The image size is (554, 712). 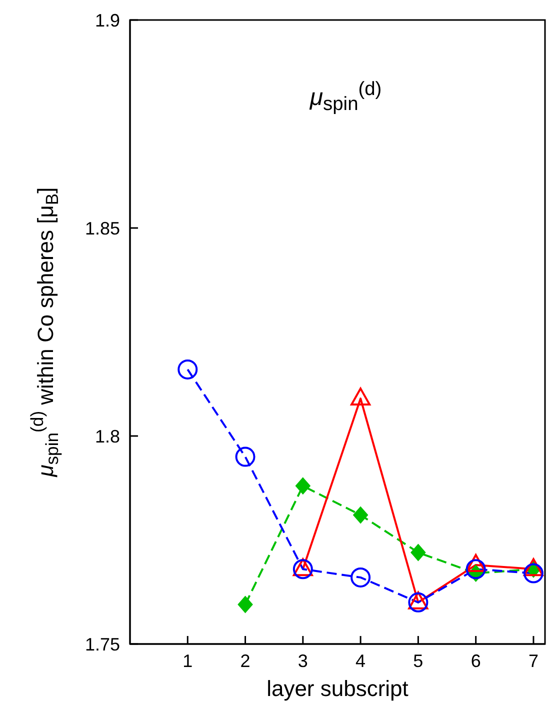 I want to click on x-axis-title: layer subscript, so click(x=337, y=688).